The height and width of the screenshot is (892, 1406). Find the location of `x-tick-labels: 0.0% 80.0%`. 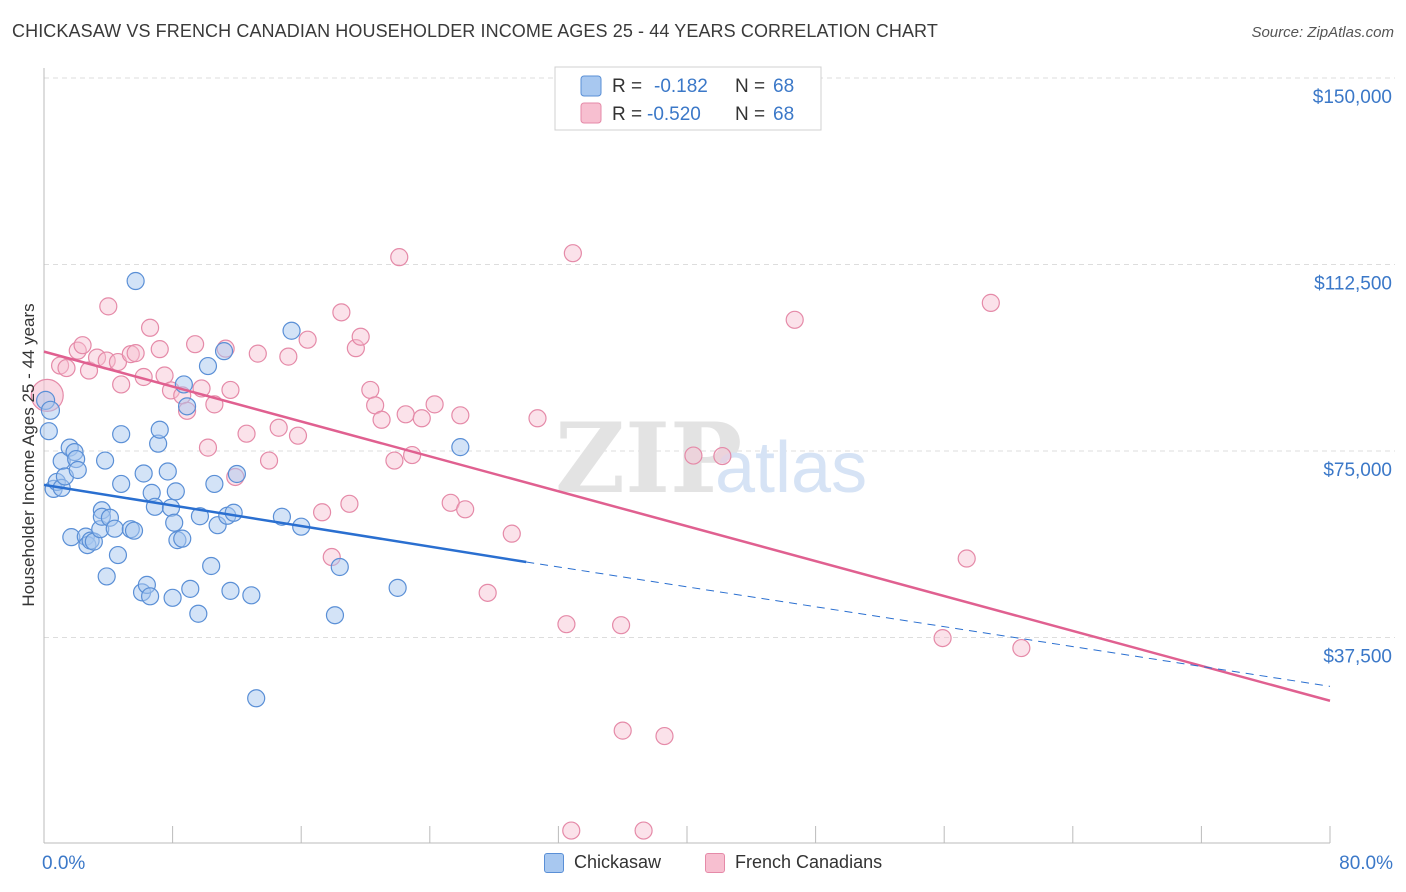

x-tick-labels: 0.0% 80.0% is located at coordinates (717, 863).